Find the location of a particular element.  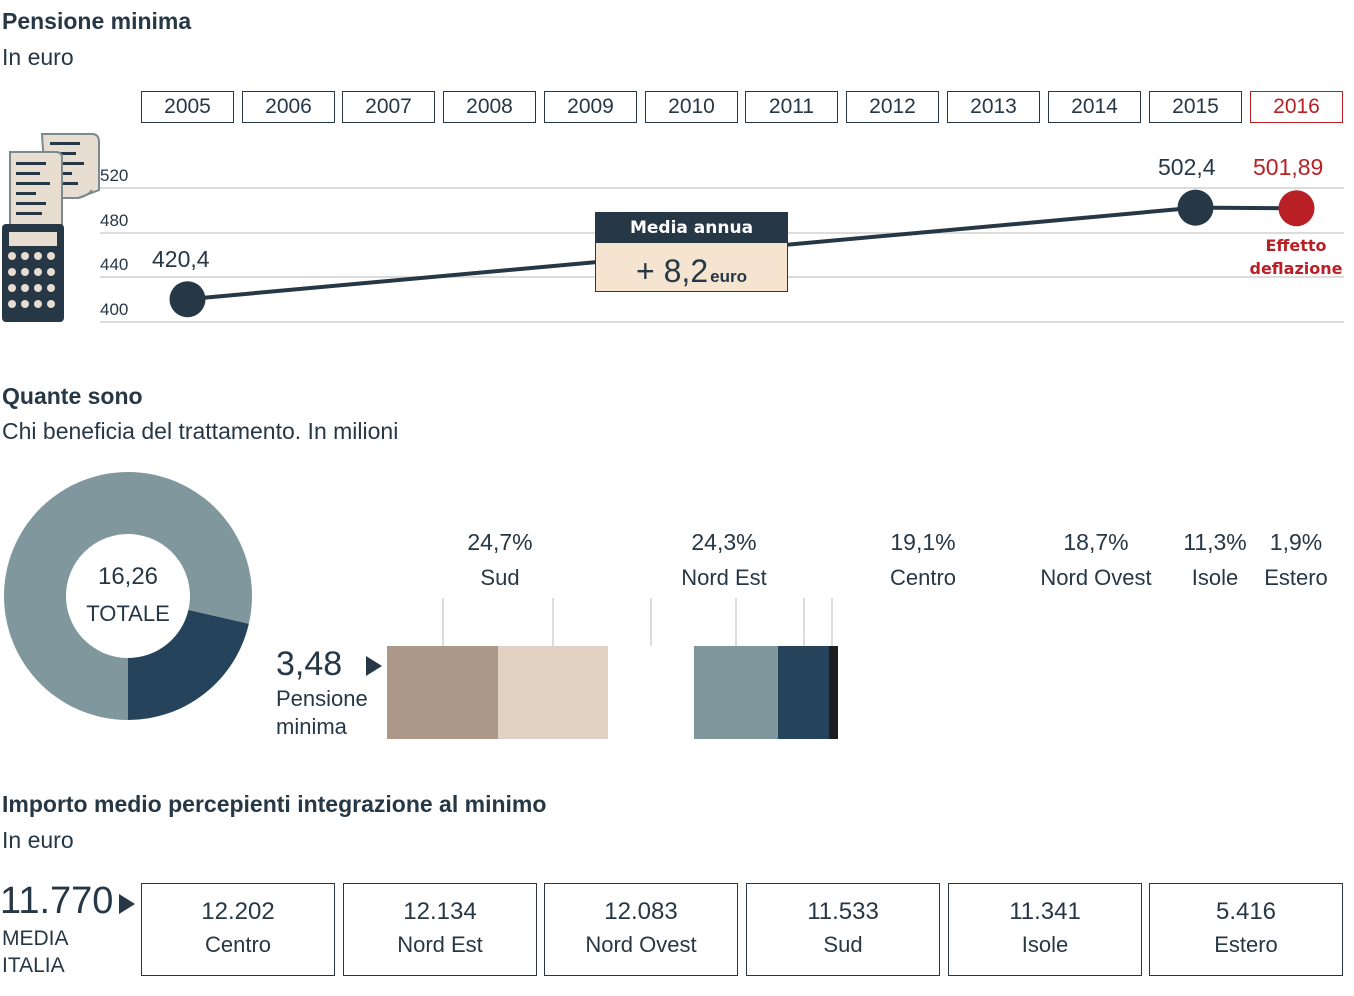

regional-average-value: 12.083 is located at coordinates (641, 911).